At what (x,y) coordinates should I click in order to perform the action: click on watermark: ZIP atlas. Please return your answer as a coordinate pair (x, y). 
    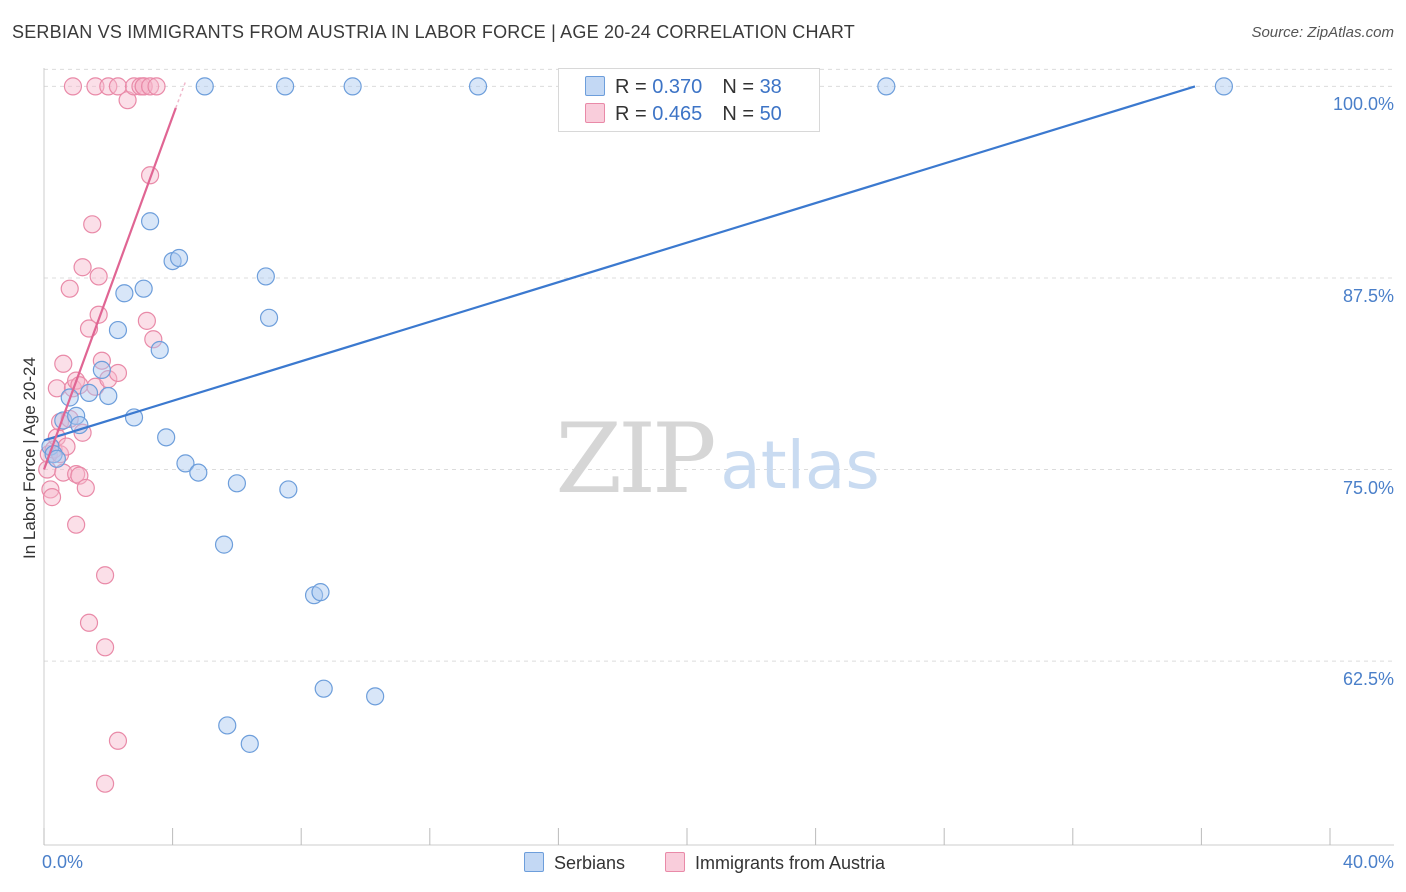
    Looking at the image, I should click on (717, 459).